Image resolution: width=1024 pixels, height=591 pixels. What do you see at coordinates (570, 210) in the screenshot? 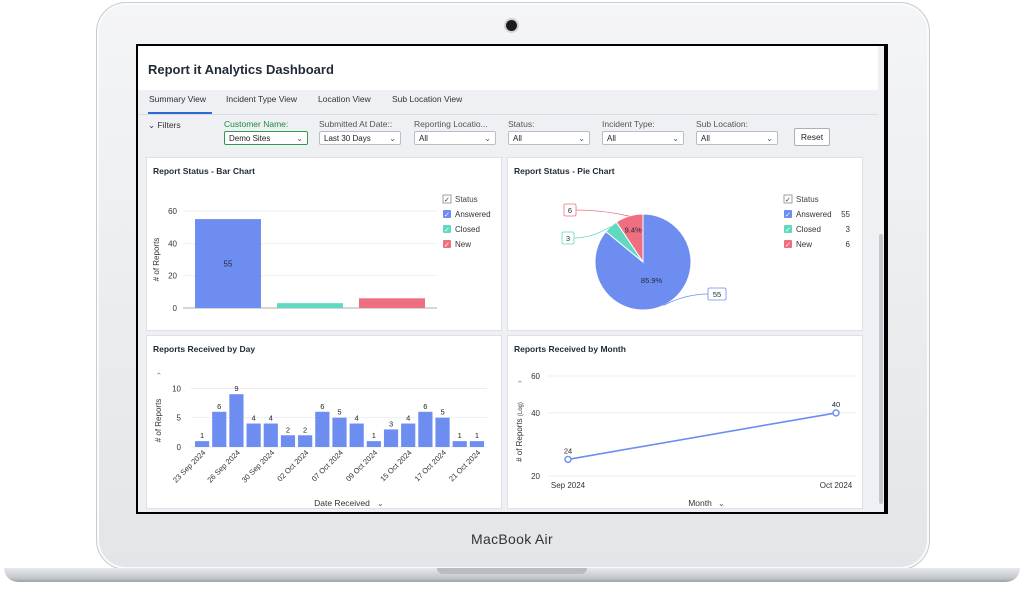
I see `callout-label: 6` at bounding box center [570, 210].